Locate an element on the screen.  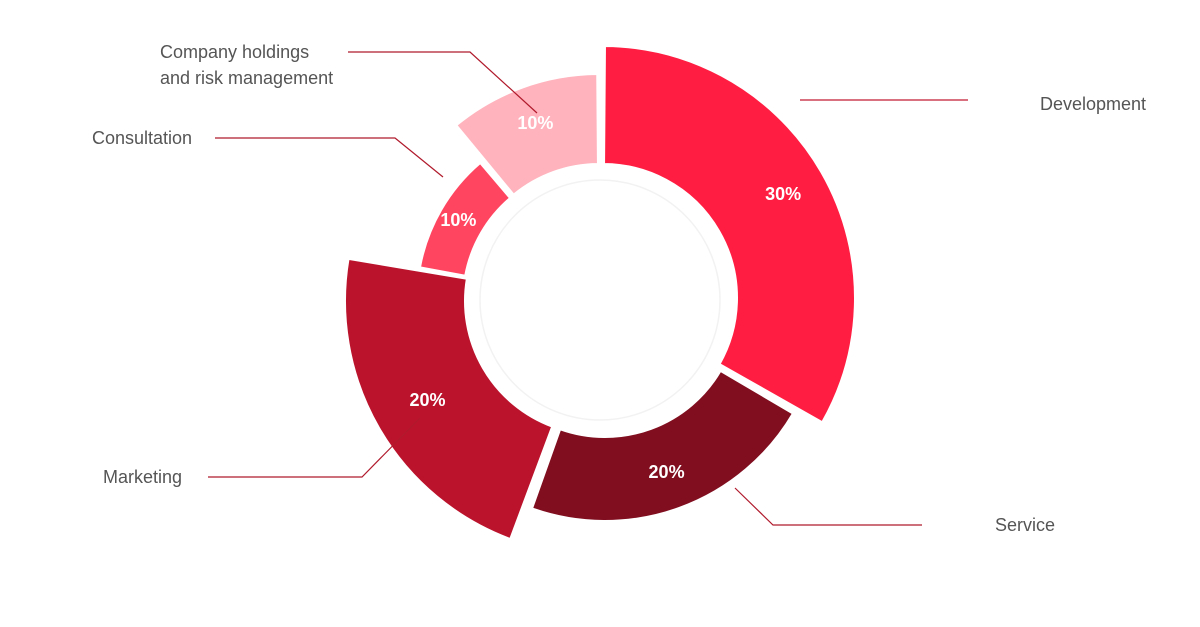
slice-company-holdings-and-risk-management is located at coordinates (526, 134).